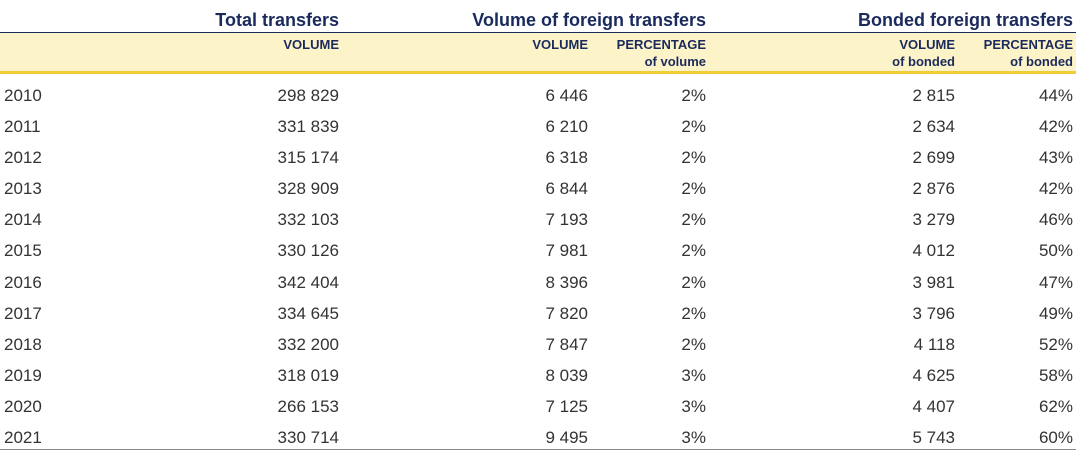 This screenshot has width=1076, height=457. Describe the element at coordinates (308, 220) in the screenshot. I see `total-volume-cell: 332 103` at that location.